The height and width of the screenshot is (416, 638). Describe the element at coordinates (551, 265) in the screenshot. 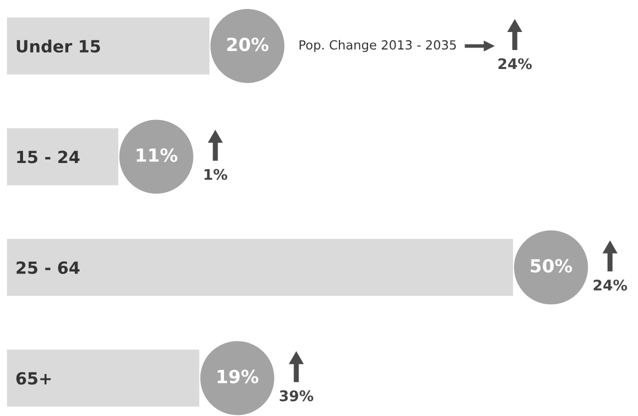

I see `data-label: 50%` at that location.